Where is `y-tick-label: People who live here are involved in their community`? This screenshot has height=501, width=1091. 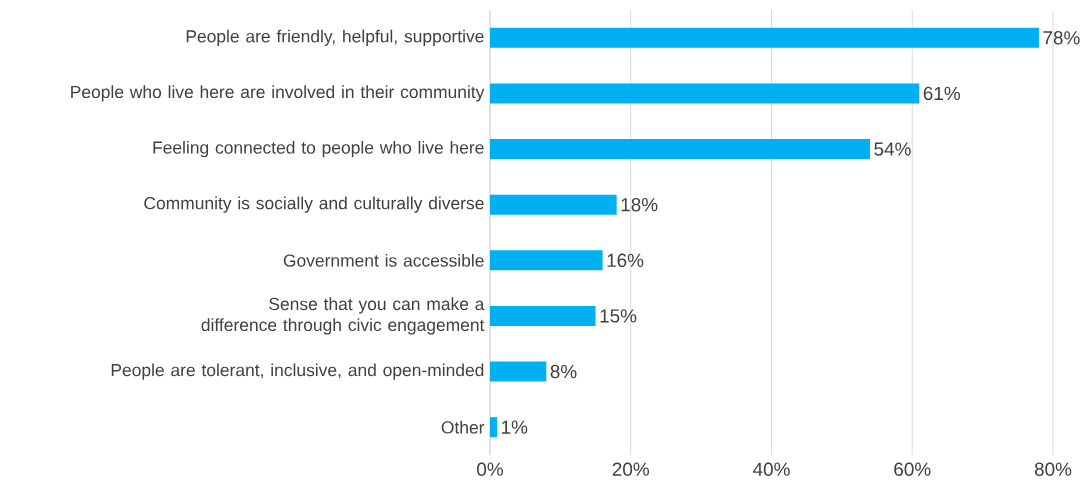 y-tick-label: People who live here are involved in their community is located at coordinates (278, 93).